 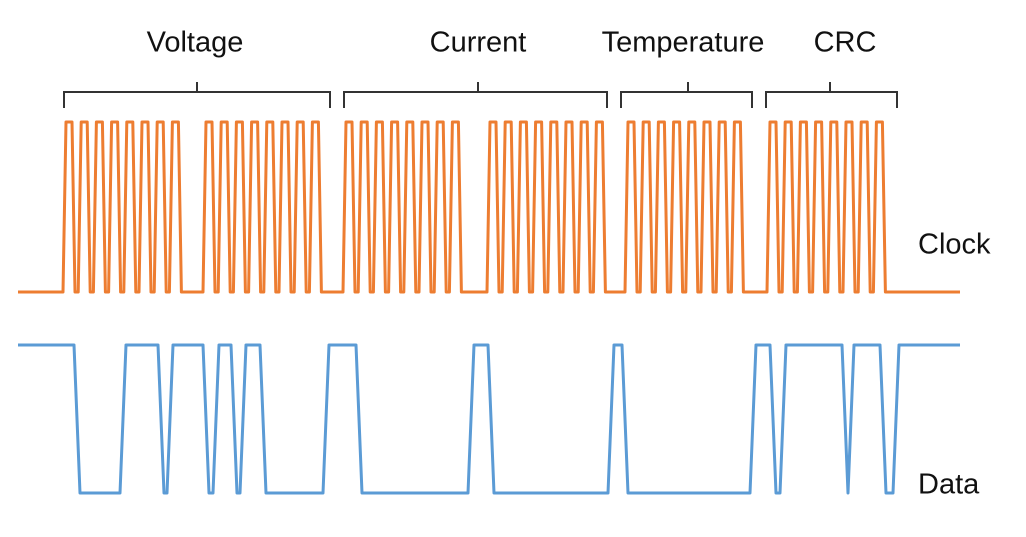 What do you see at coordinates (683, 43) in the screenshot?
I see `field-label: Temperature` at bounding box center [683, 43].